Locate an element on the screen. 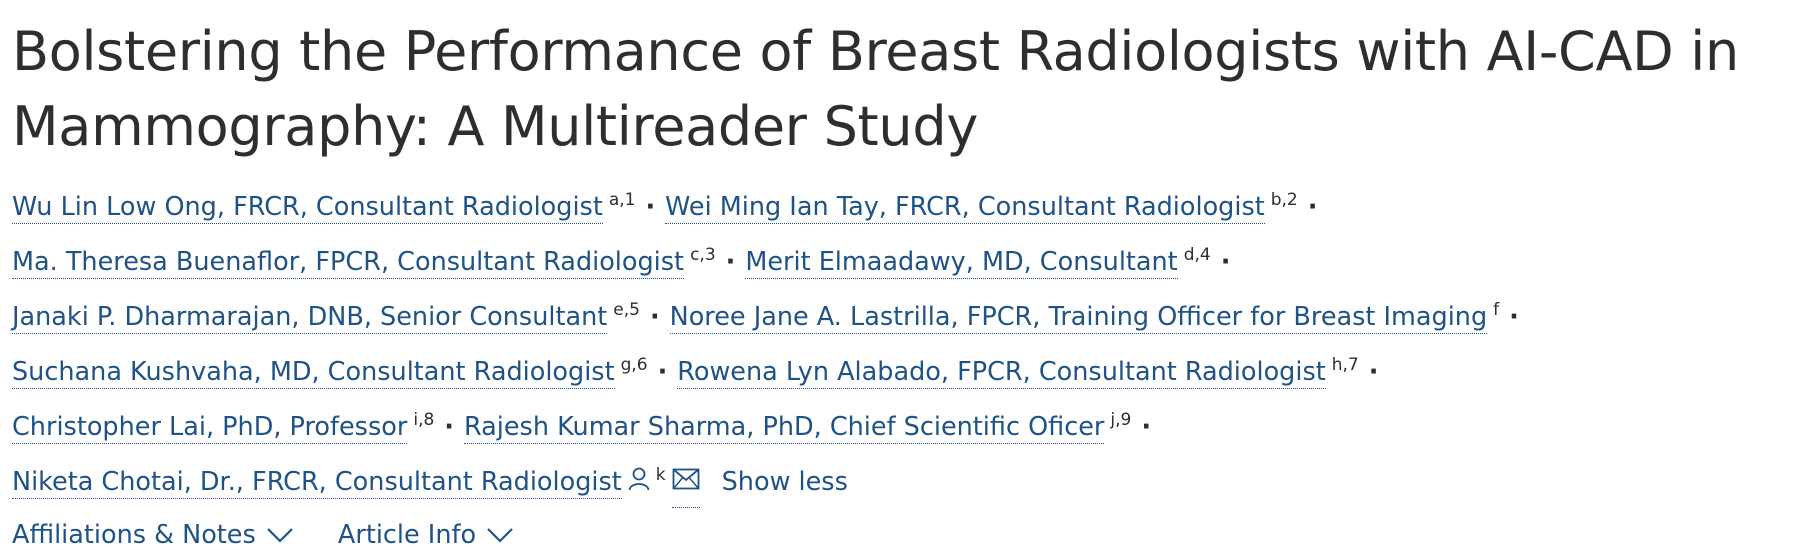 The width and height of the screenshot is (1798, 550). show-less-button: Show less is located at coordinates (784, 482).